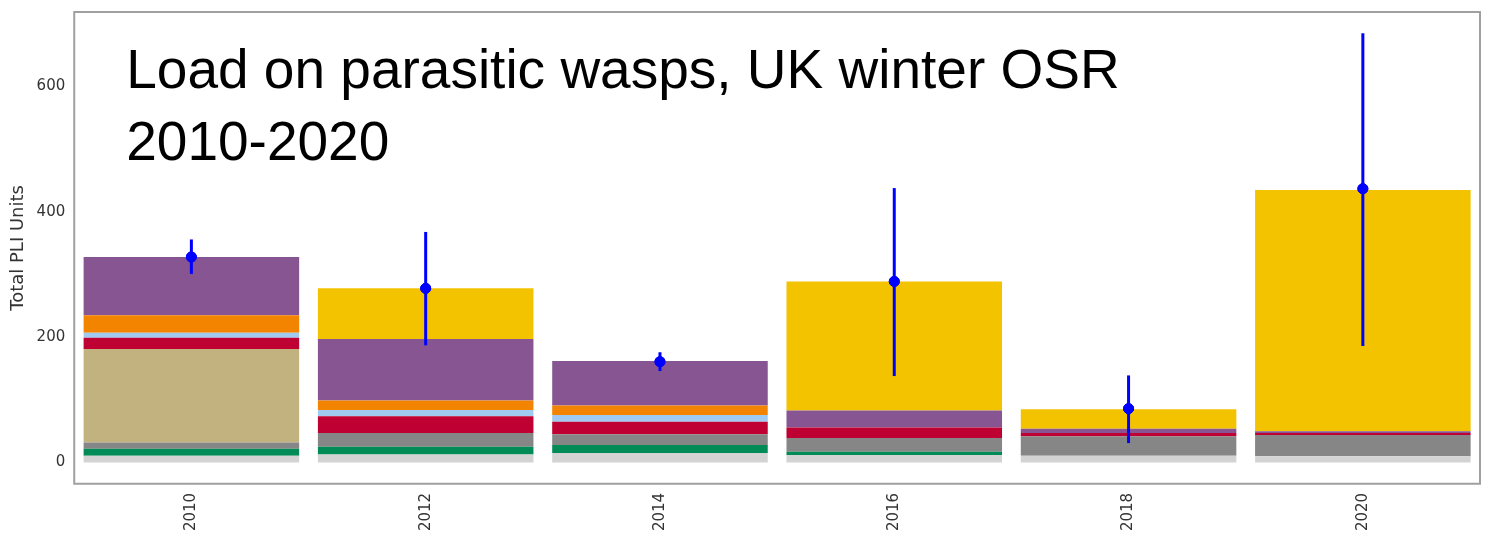 This screenshot has width=1486, height=534. What do you see at coordinates (51, 85) in the screenshot?
I see `y-tick-label: 600` at bounding box center [51, 85].